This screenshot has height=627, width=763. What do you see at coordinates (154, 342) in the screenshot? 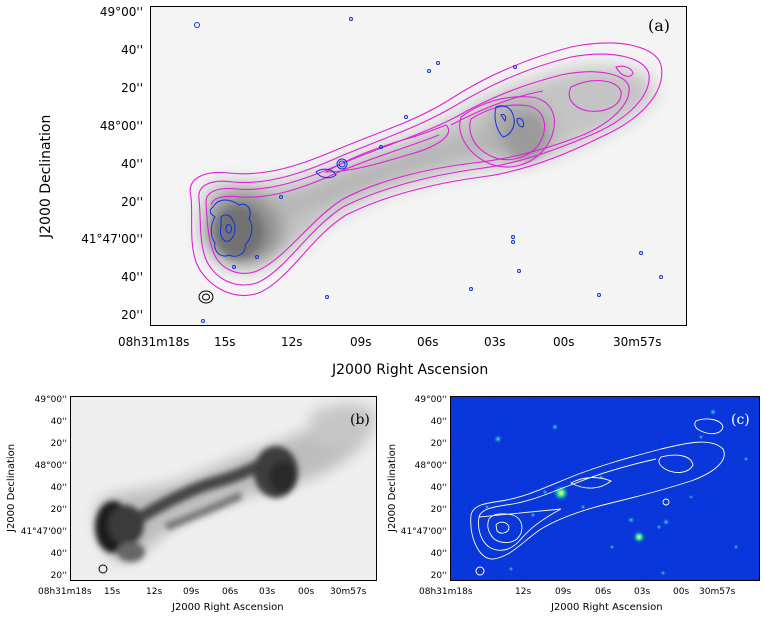
I see `panel-a-ra-tick: 08h31m18s` at bounding box center [154, 342].